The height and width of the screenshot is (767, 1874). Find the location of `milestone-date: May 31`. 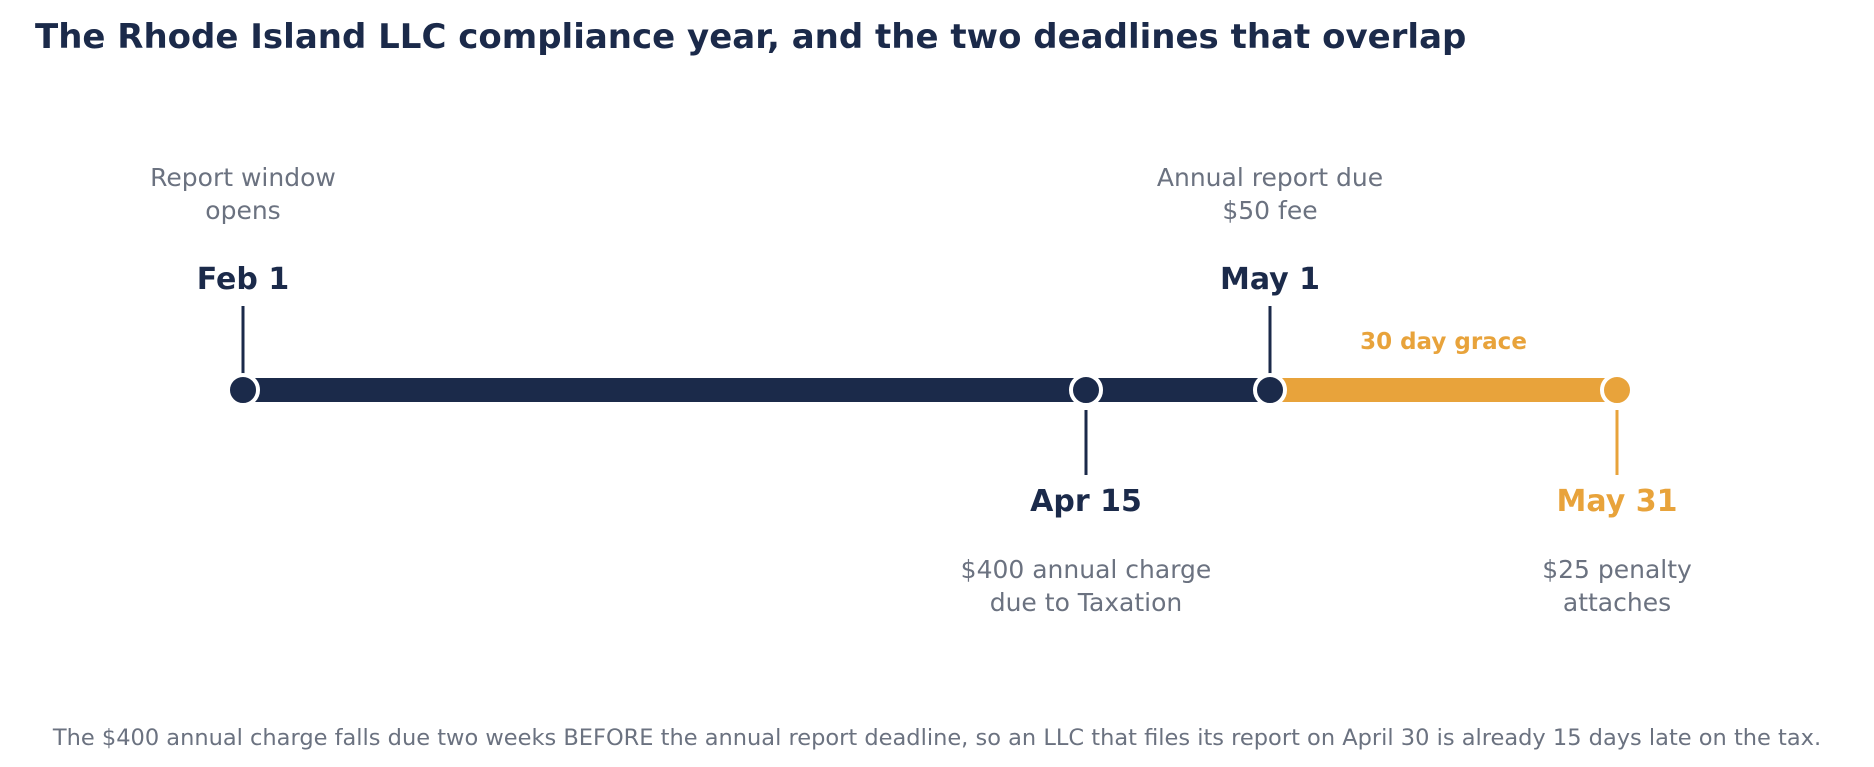

milestone-date: May 31 is located at coordinates (1617, 501).